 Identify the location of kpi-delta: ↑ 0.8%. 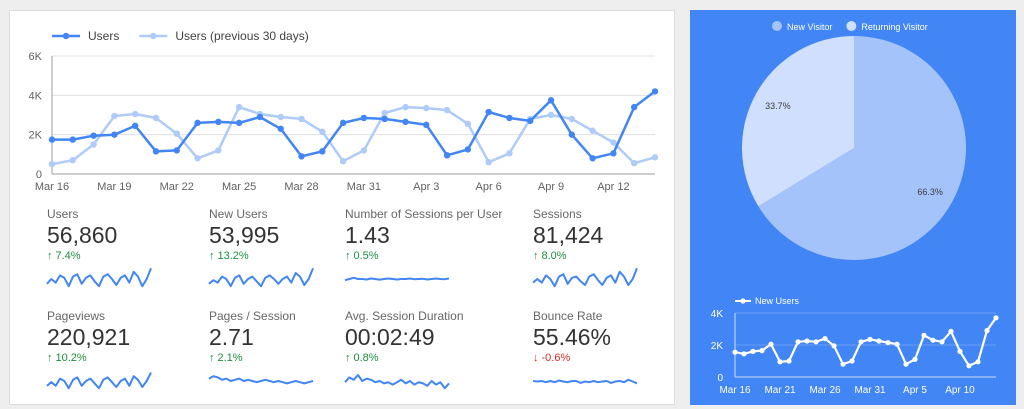
(362, 358).